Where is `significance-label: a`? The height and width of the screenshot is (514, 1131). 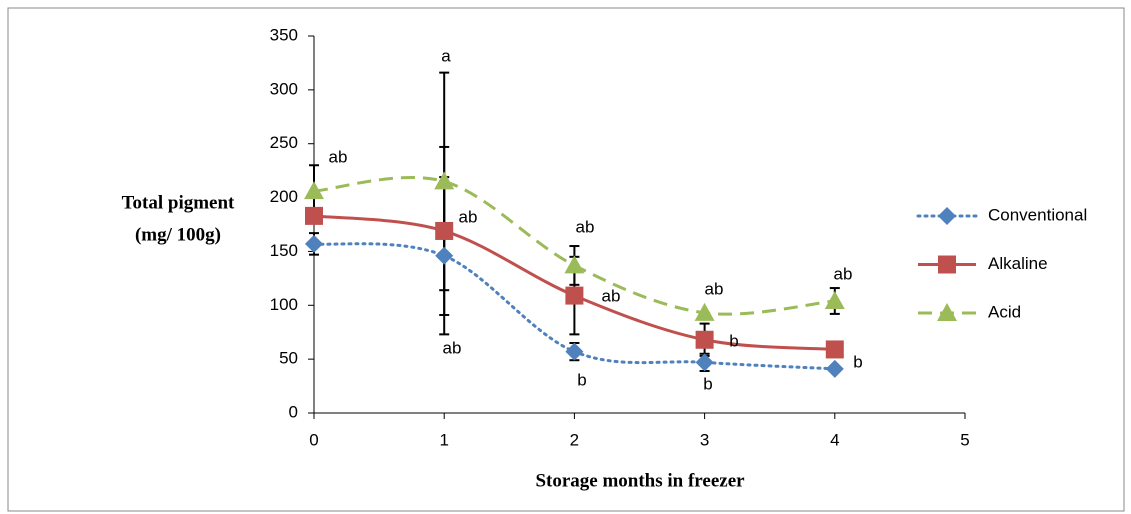 significance-label: a is located at coordinates (446, 55).